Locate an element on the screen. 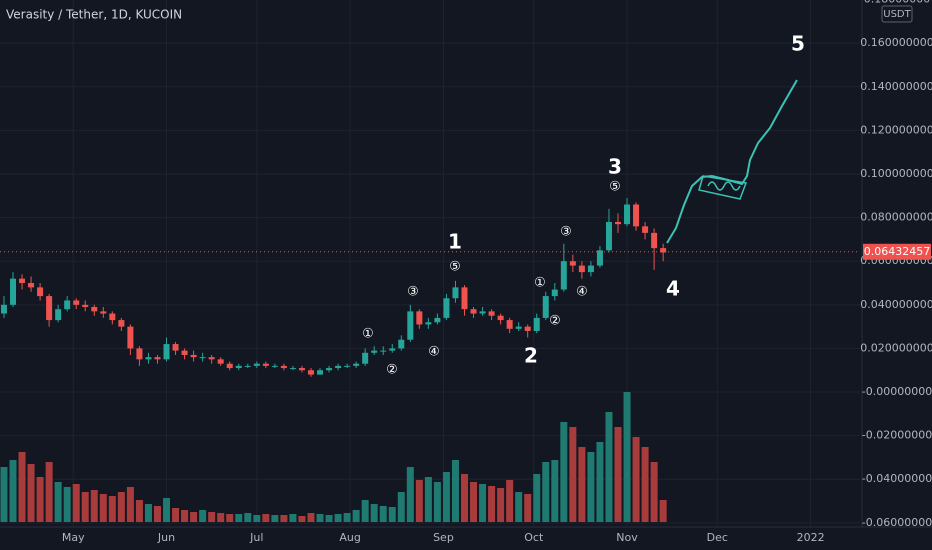 This screenshot has height=550, width=932. x-tick-label: Jun is located at coordinates (166, 537).